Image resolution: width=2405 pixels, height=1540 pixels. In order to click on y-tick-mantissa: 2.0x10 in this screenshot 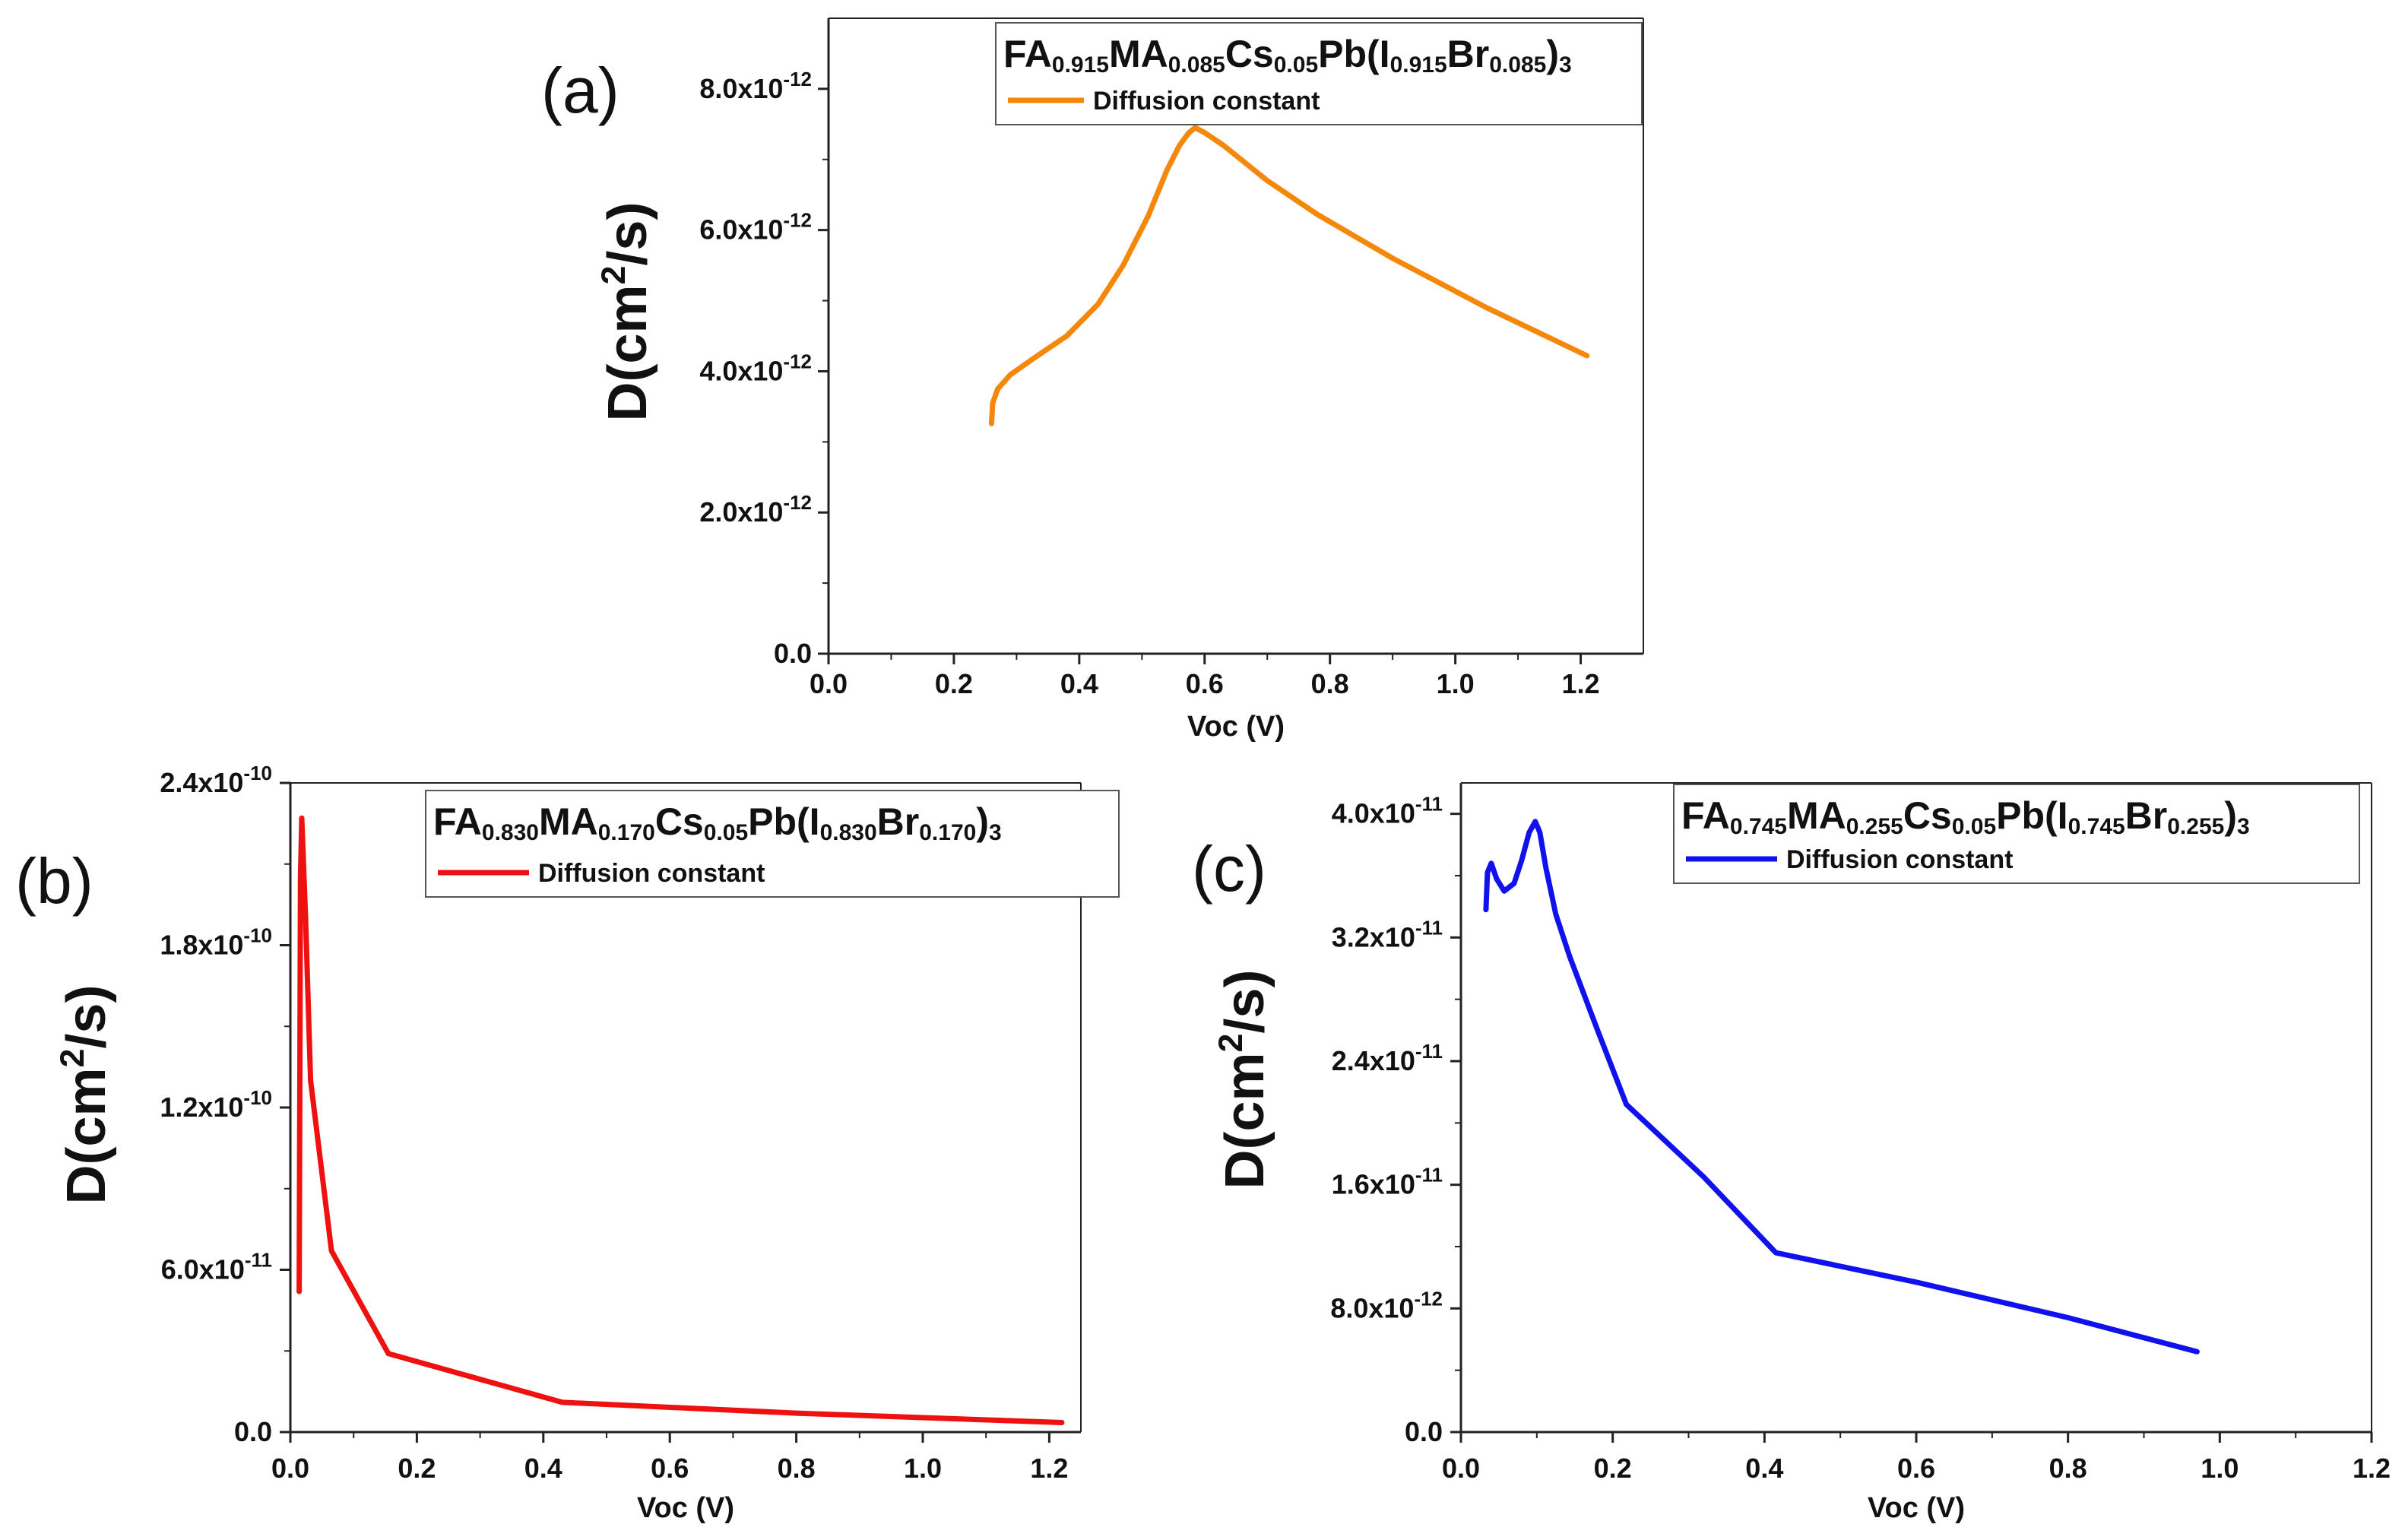, I will do `click(741, 512)`.